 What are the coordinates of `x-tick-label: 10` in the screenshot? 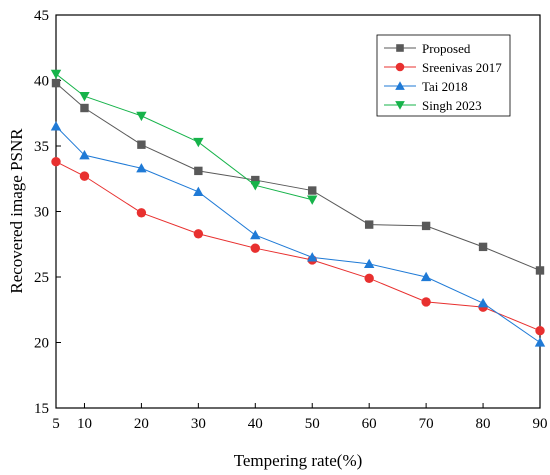 It's located at (84, 424).